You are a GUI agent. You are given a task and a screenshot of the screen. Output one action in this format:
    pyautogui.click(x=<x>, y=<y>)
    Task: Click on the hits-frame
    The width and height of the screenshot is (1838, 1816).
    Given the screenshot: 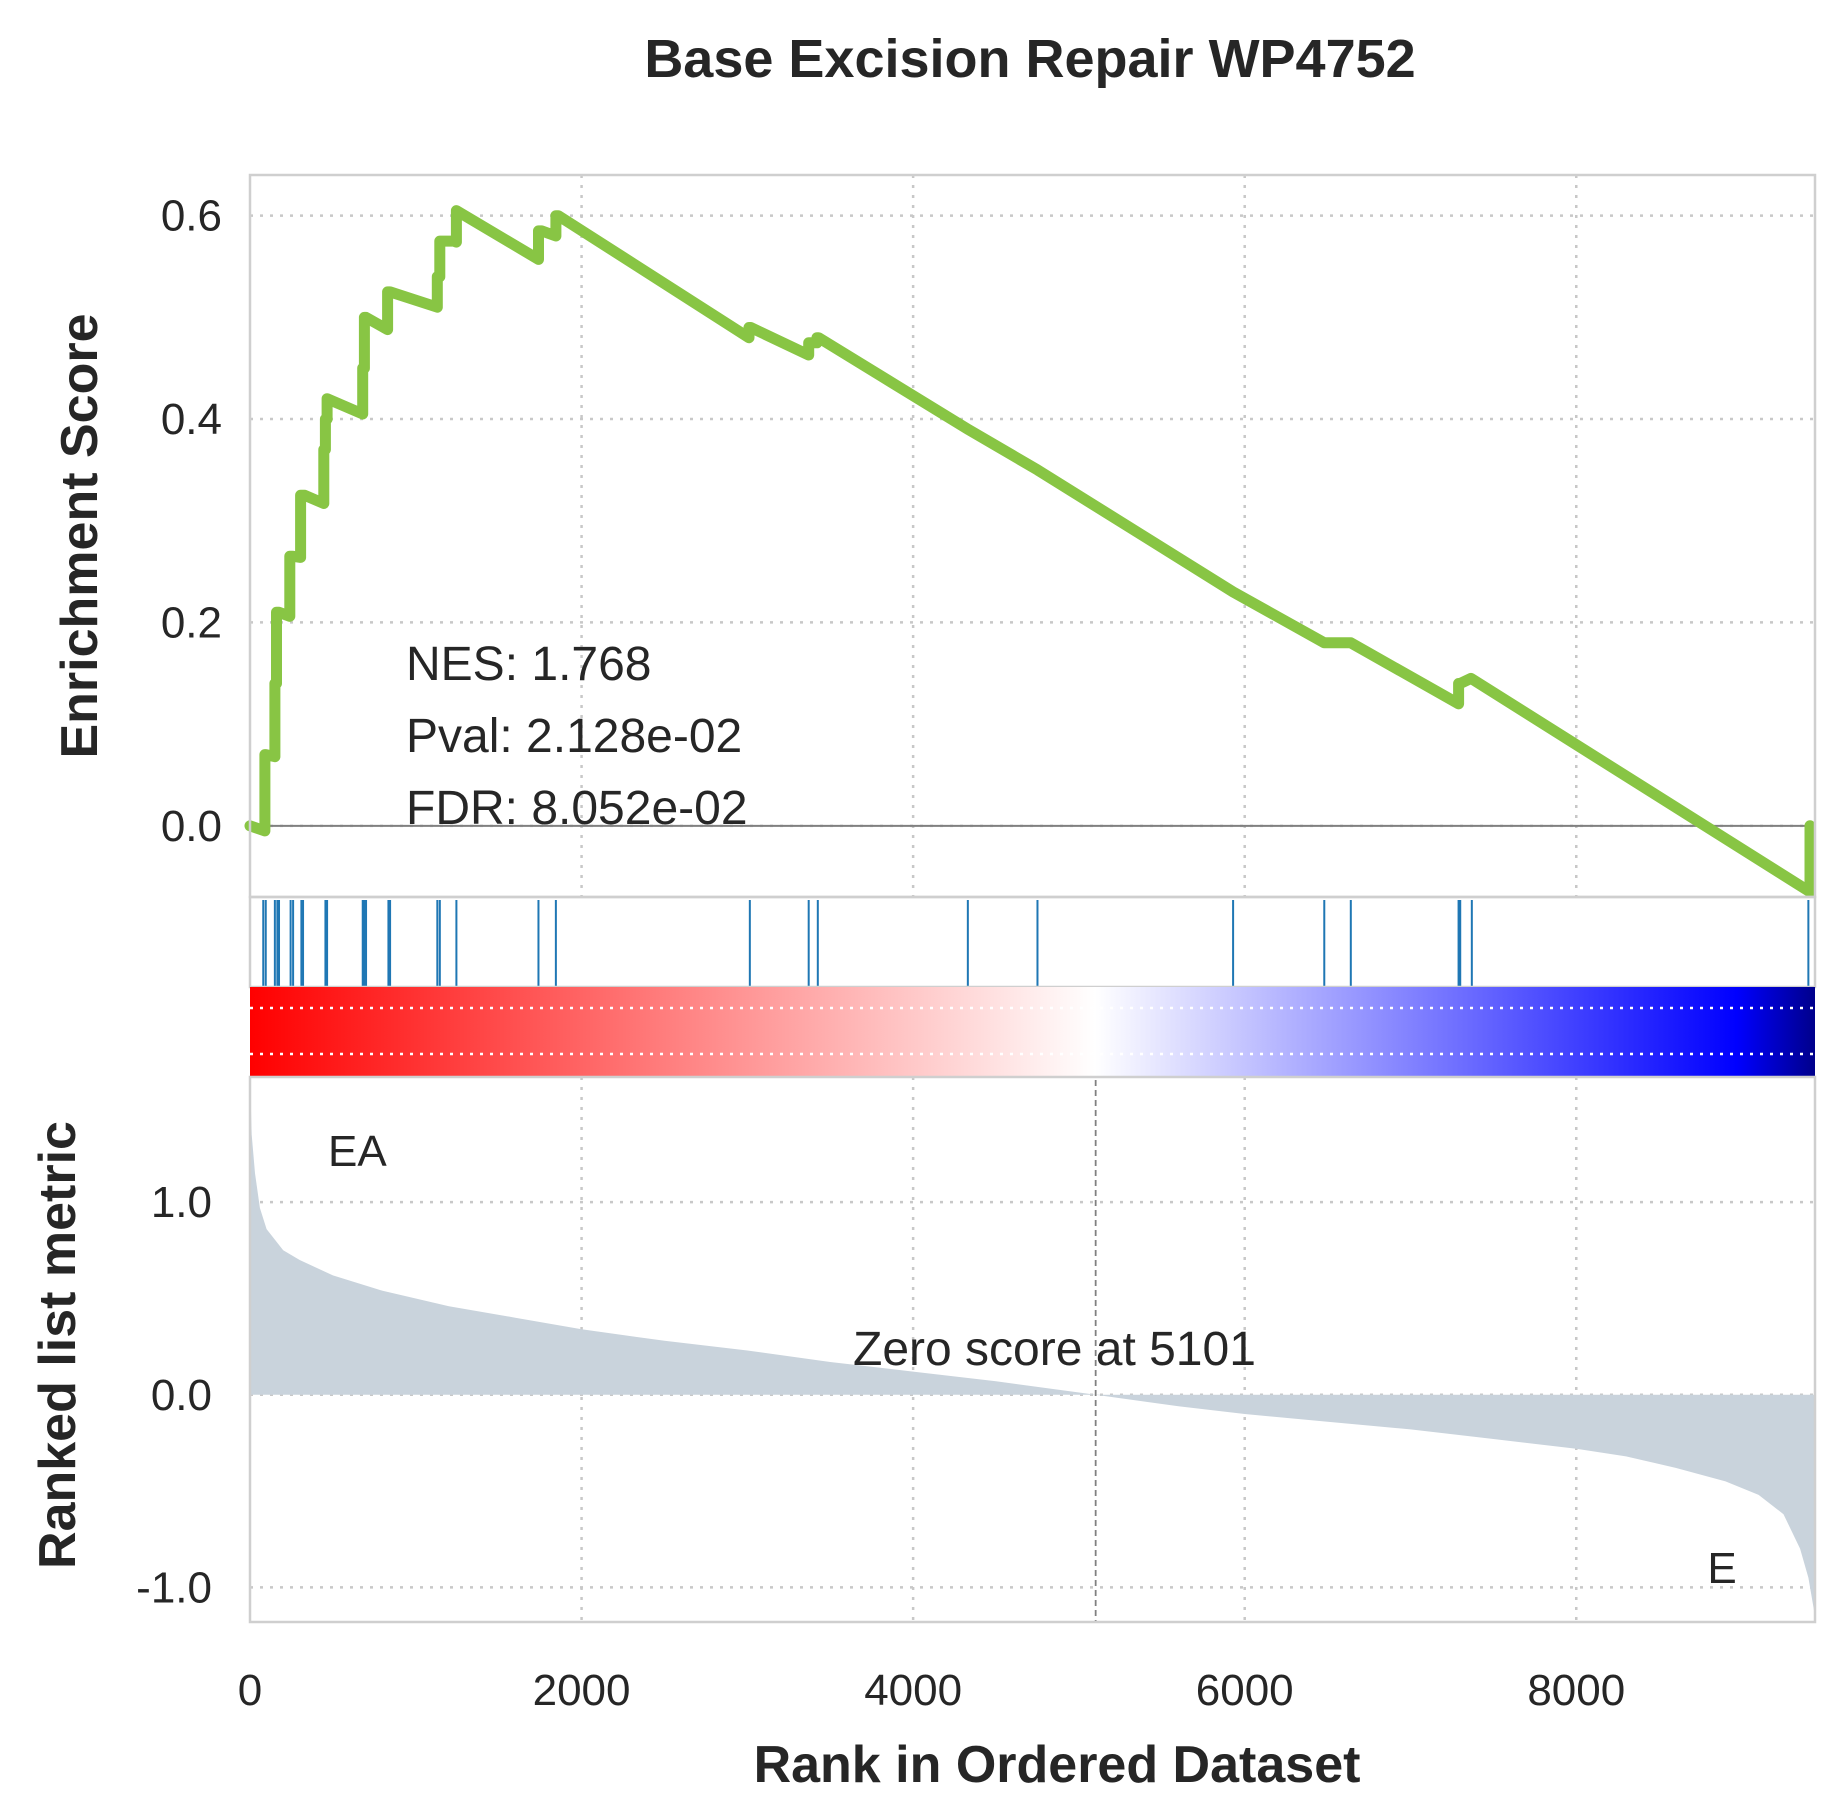 What is the action you would take?
    pyautogui.click(x=1032, y=942)
    